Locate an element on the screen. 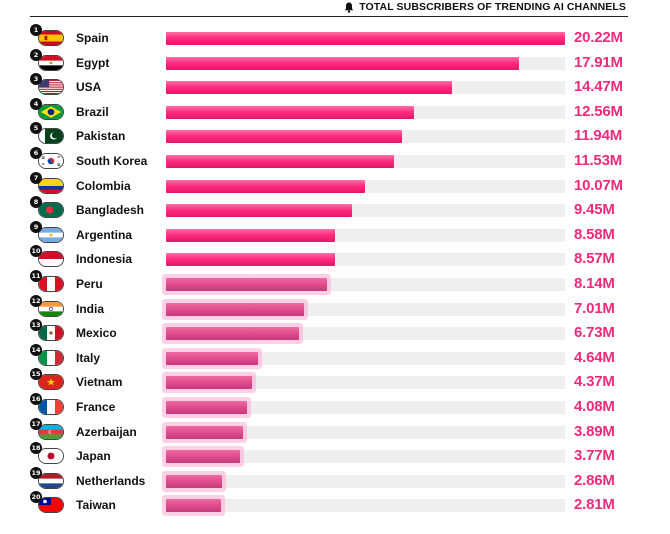  rank-badge: 16 is located at coordinates (36, 399).